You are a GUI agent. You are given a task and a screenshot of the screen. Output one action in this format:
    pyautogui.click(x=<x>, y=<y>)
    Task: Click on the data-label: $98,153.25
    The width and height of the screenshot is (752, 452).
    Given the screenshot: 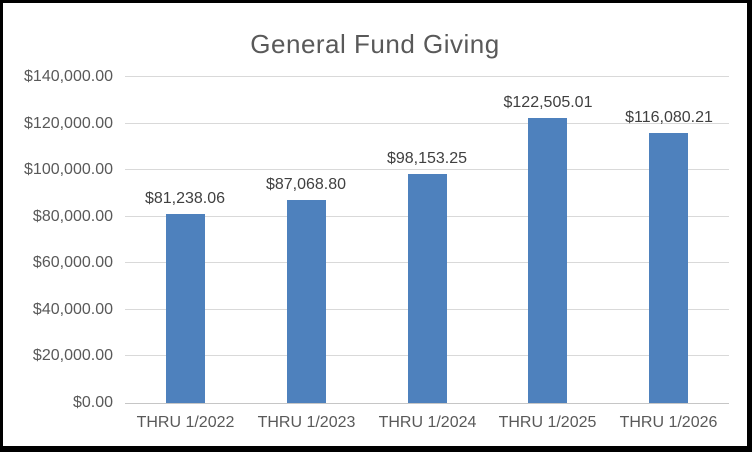 What is the action you would take?
    pyautogui.click(x=427, y=158)
    